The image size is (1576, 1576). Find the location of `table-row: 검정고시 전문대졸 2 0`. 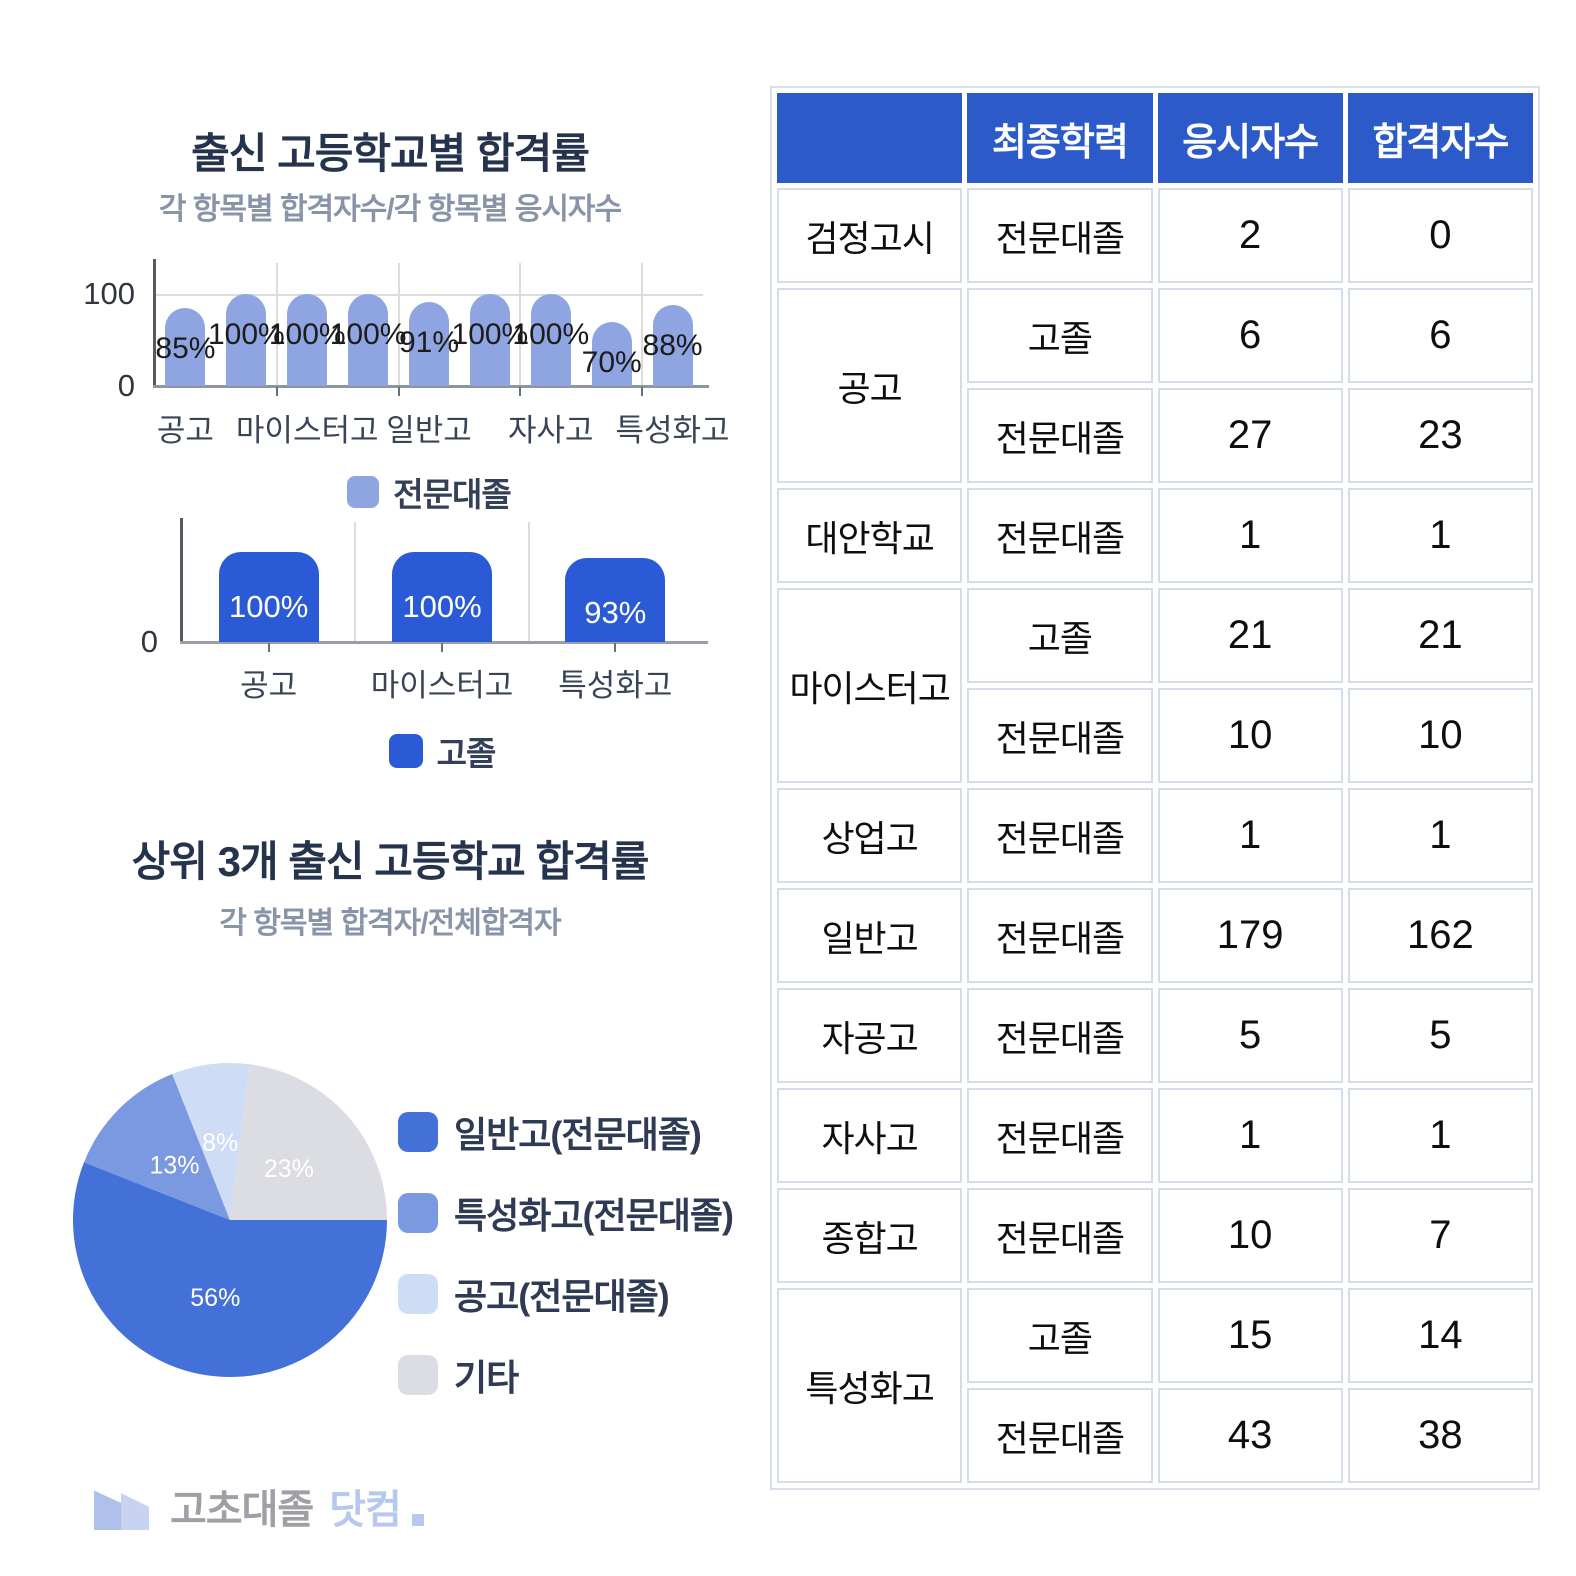

table-row: 검정고시 전문대졸 2 0 is located at coordinates (1155, 235).